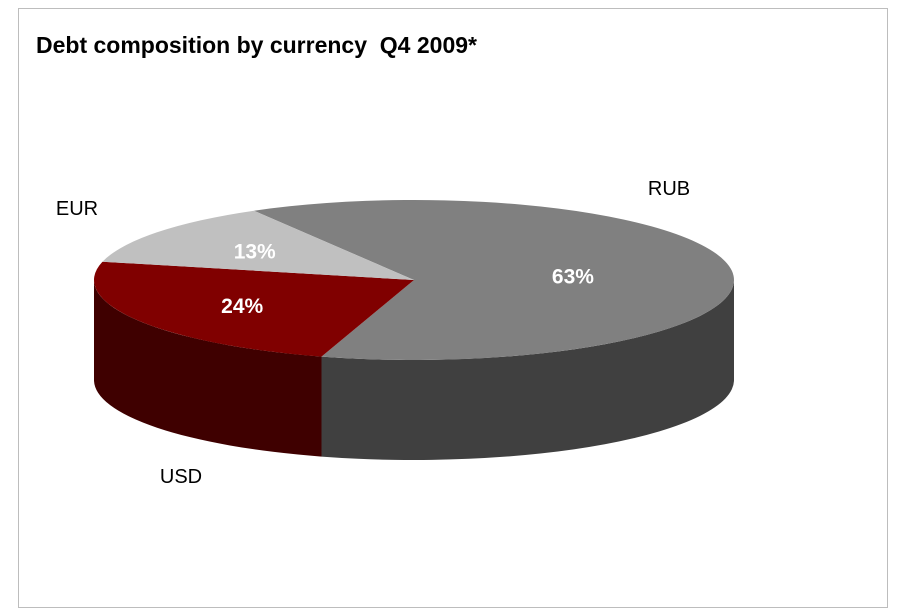 The height and width of the screenshot is (608, 897). I want to click on pie-slice-rub, so click(494, 280).